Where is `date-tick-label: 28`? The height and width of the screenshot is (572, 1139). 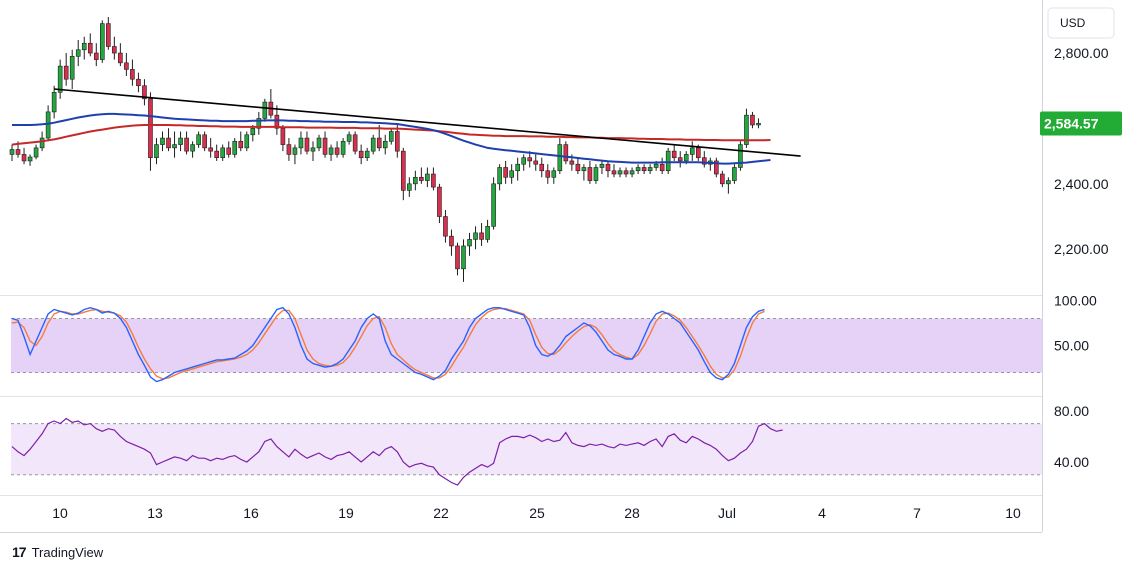
date-tick-label: 28 is located at coordinates (632, 513).